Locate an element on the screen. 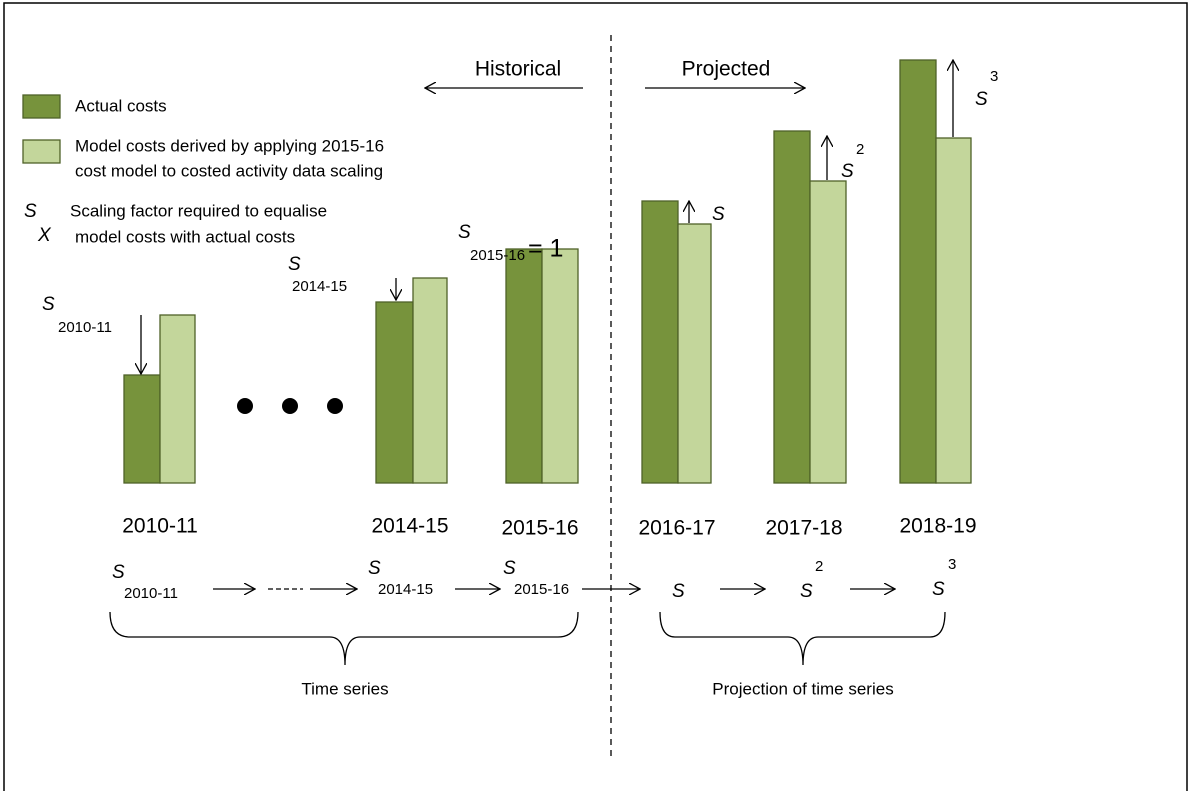  legend-swatch-model is located at coordinates (41, 151).